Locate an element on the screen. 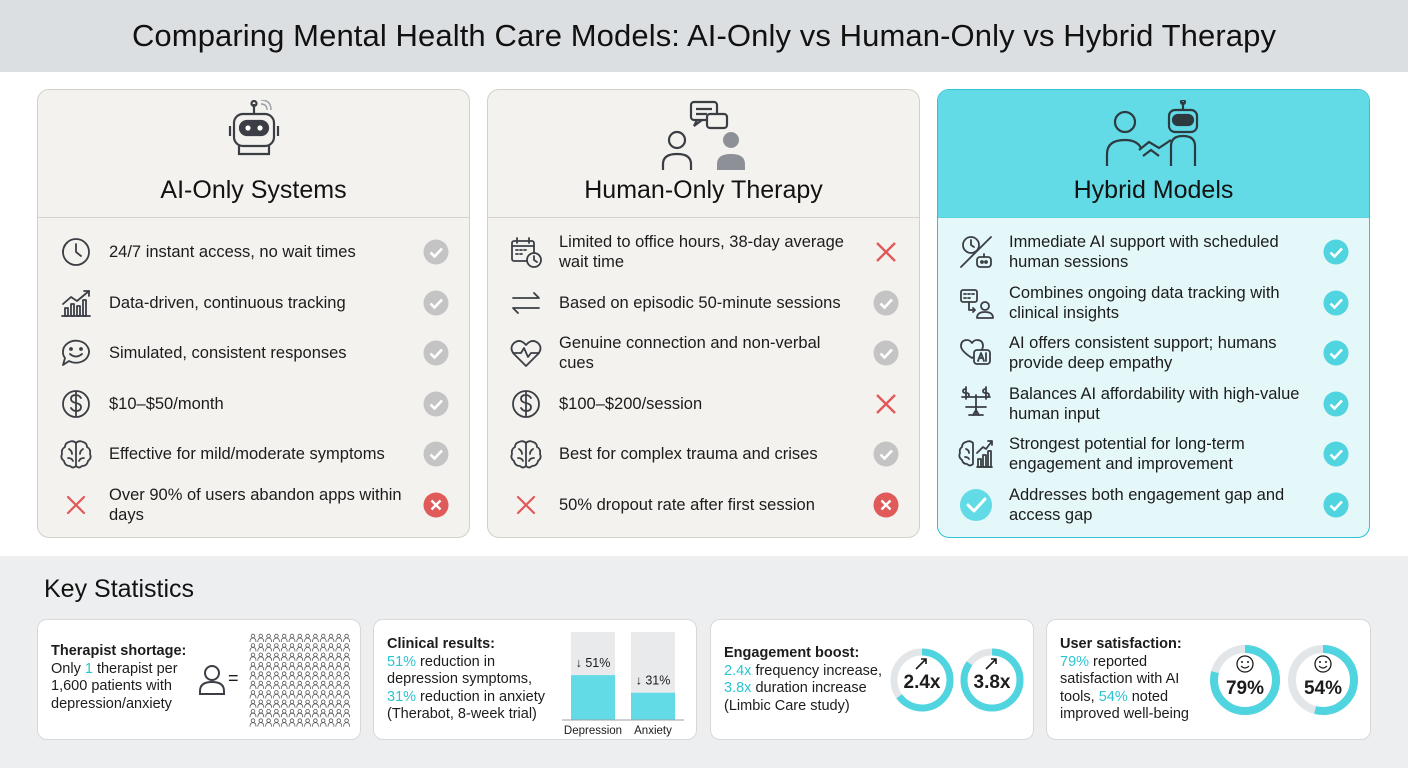 This screenshot has width=1408, height=768. heartbeat-icon is located at coordinates (526, 353).